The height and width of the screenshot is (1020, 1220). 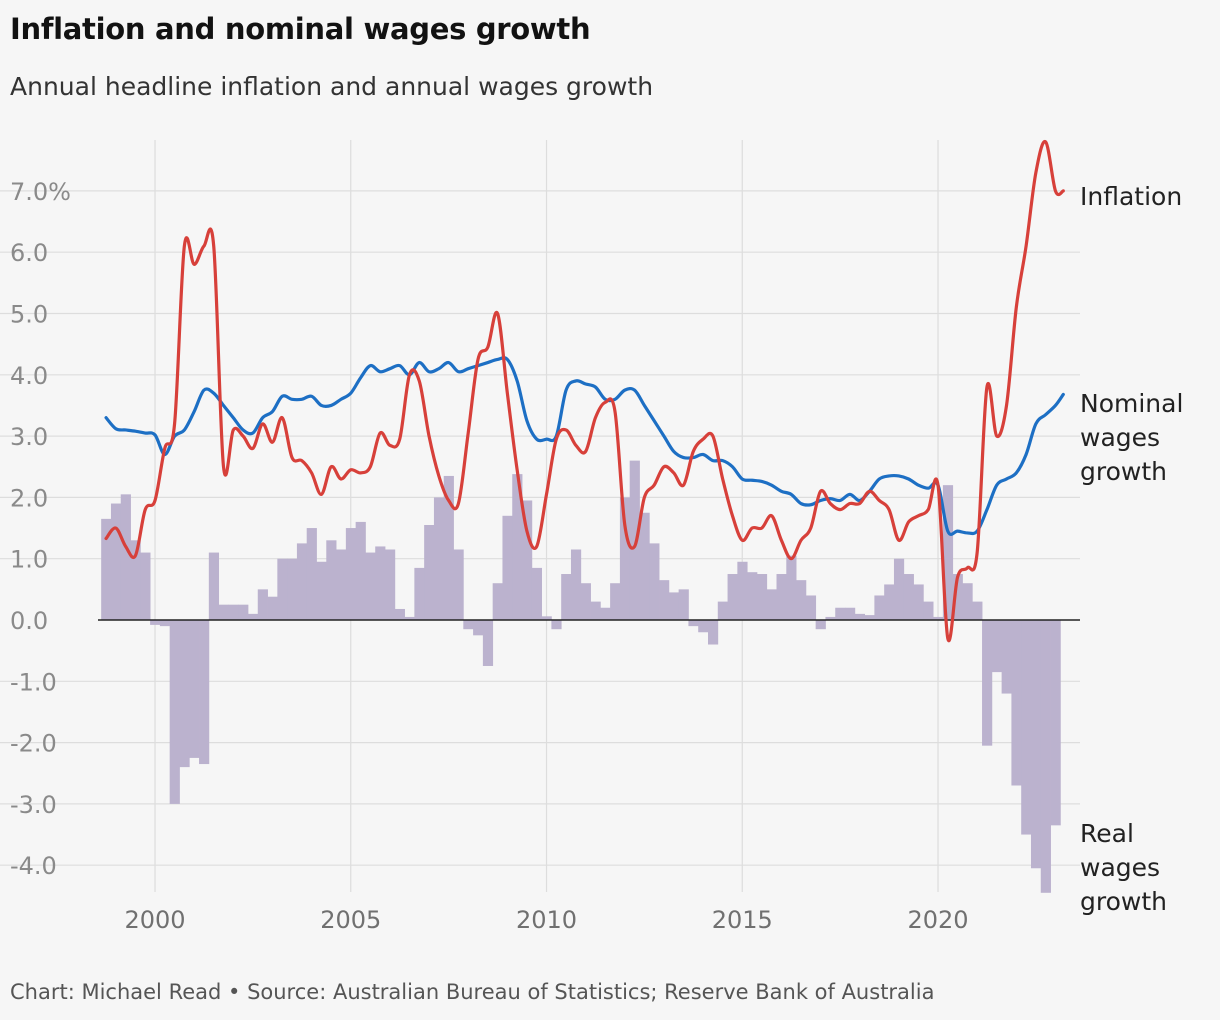 What do you see at coordinates (33, 744) in the screenshot?
I see `y-tick-label: -2.0` at bounding box center [33, 744].